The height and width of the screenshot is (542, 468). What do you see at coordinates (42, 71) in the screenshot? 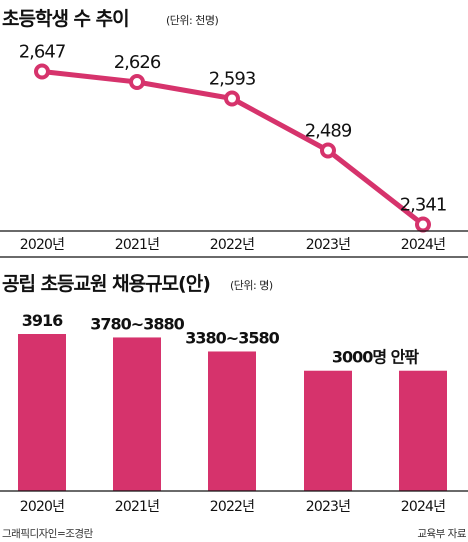
I see `line-point-2020` at bounding box center [42, 71].